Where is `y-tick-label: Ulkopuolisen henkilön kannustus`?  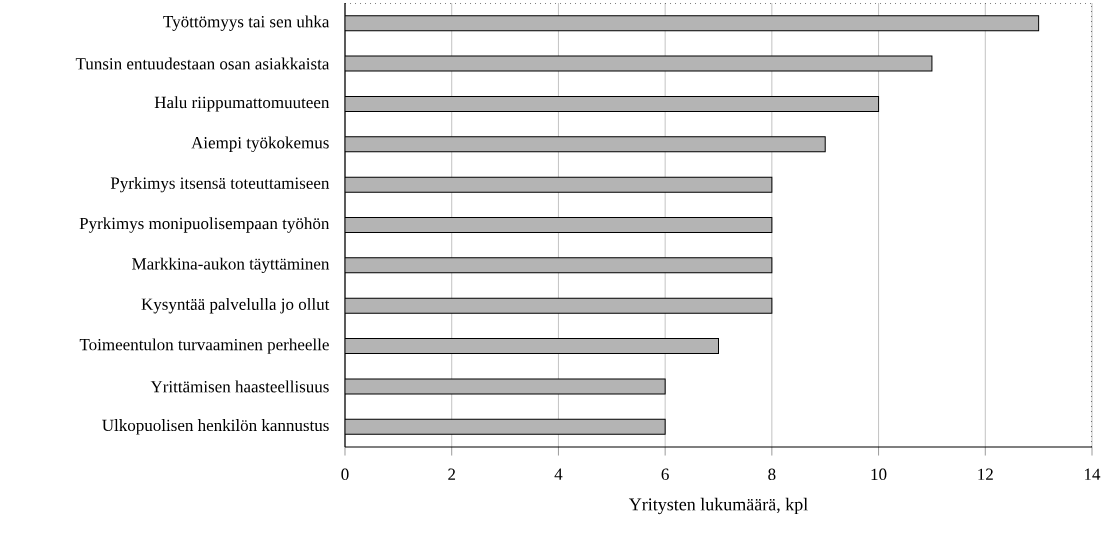 y-tick-label: Ulkopuolisen henkilön kannustus is located at coordinates (215, 427).